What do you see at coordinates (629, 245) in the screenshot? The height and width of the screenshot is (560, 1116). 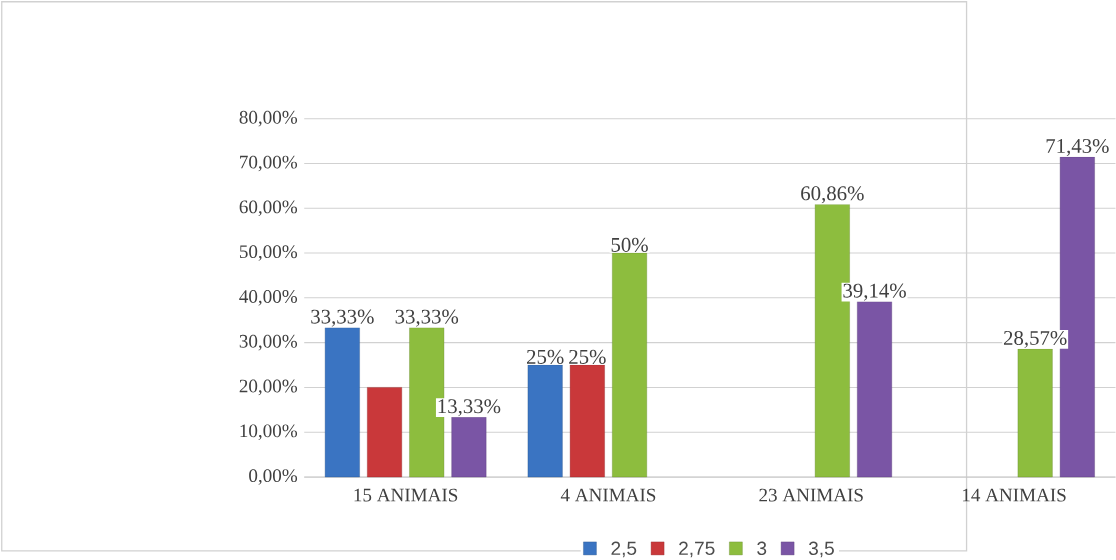 I see `data-label: 50%` at bounding box center [629, 245].